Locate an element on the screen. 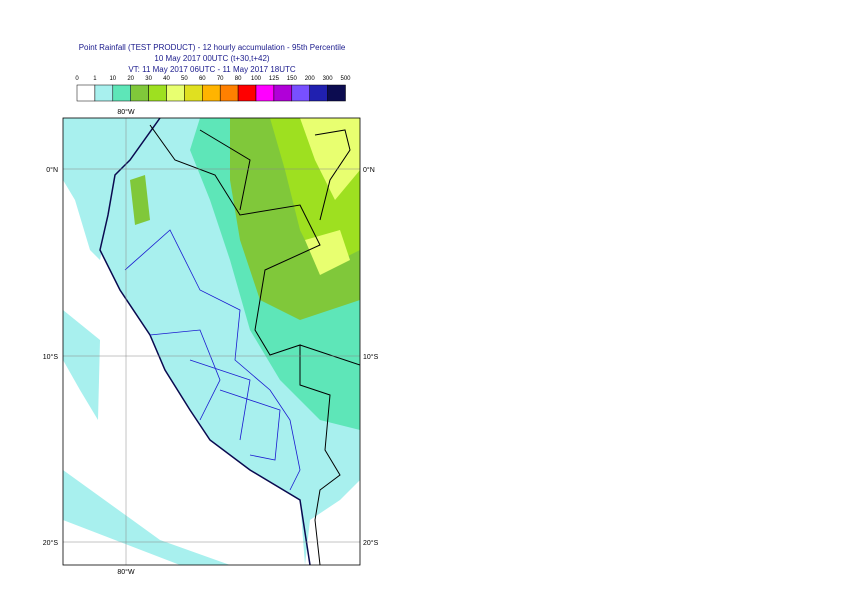  legend-label: 70 is located at coordinates (220, 79).